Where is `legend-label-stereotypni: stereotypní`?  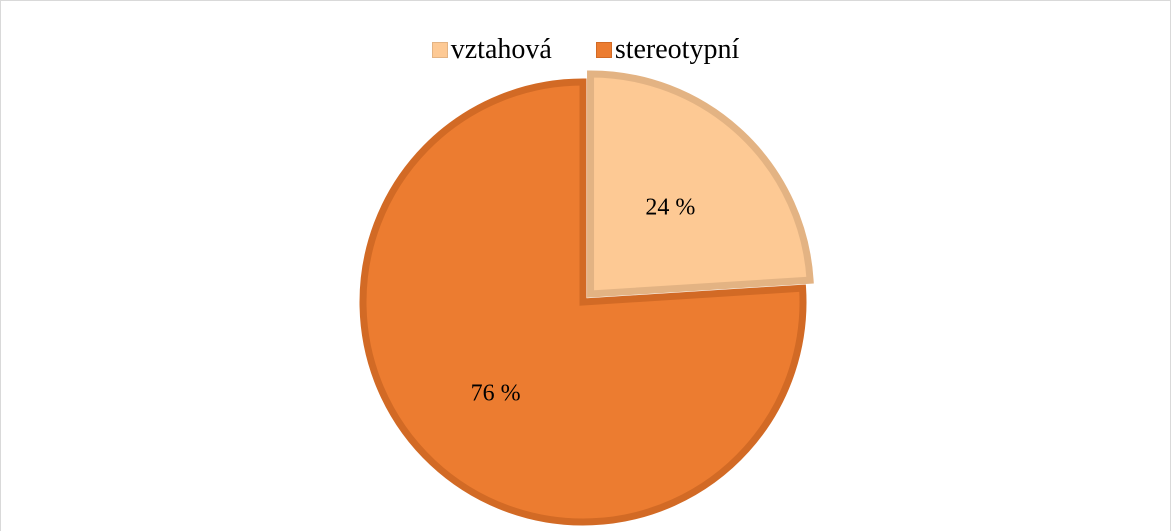 legend-label-stereotypni: stereotypní is located at coordinates (677, 49).